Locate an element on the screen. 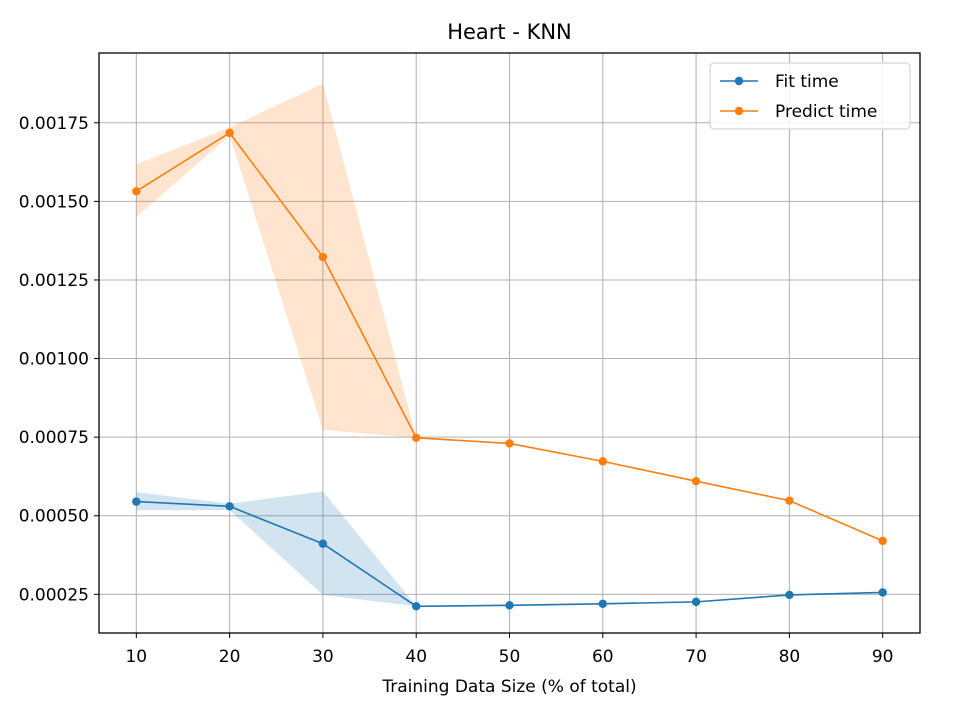  legend-label-predict-time: Predict time is located at coordinates (826, 112).